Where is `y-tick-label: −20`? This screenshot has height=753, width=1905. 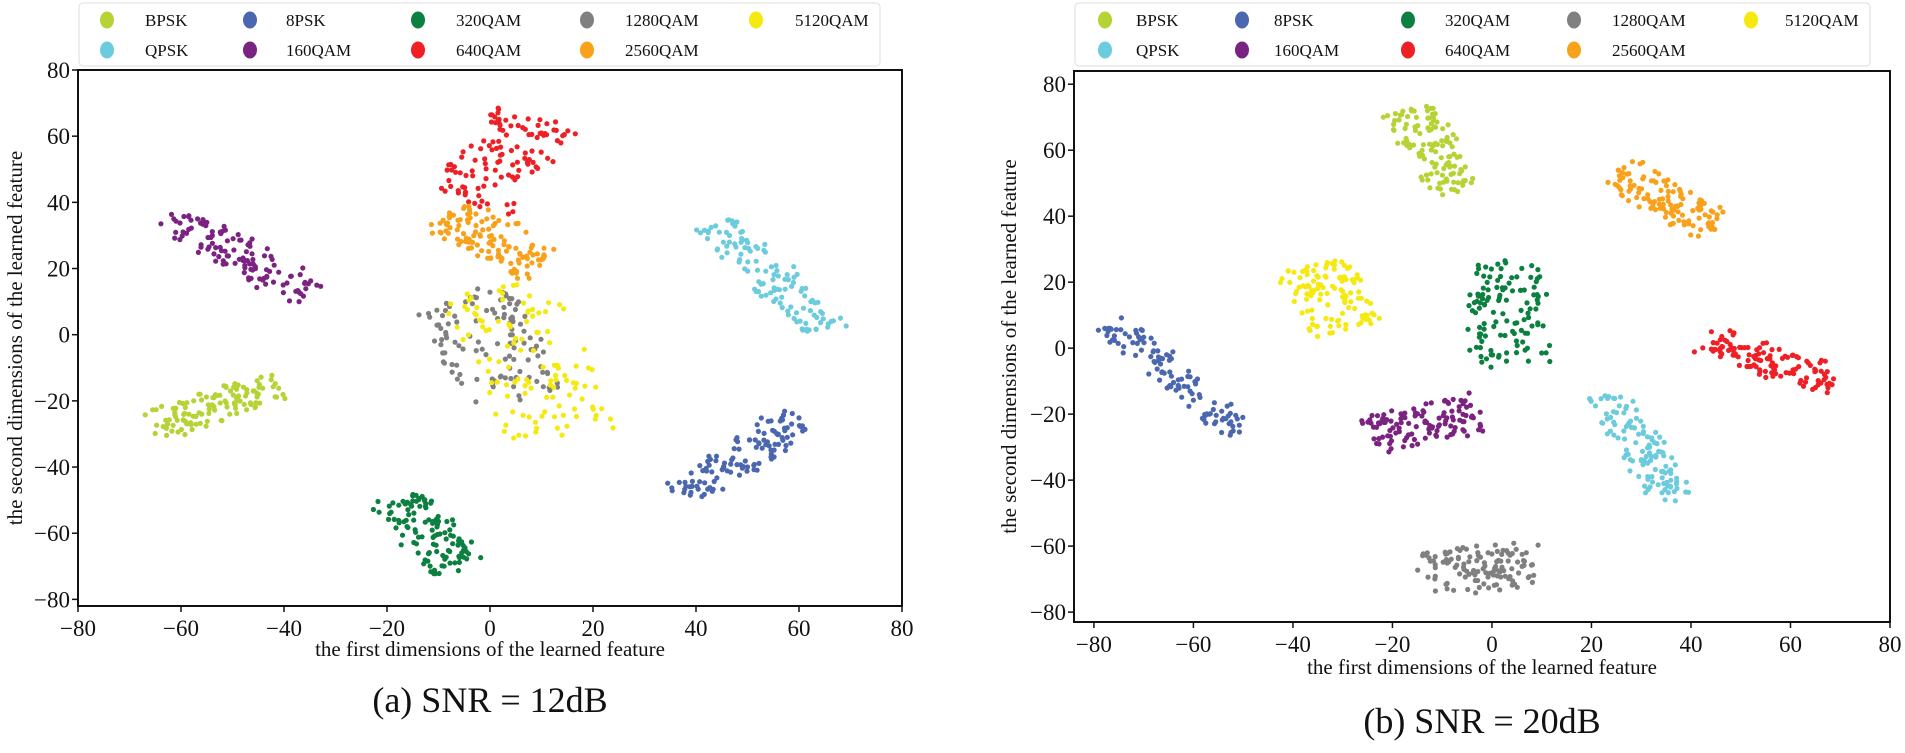
y-tick-label: −20 is located at coordinates (1048, 414).